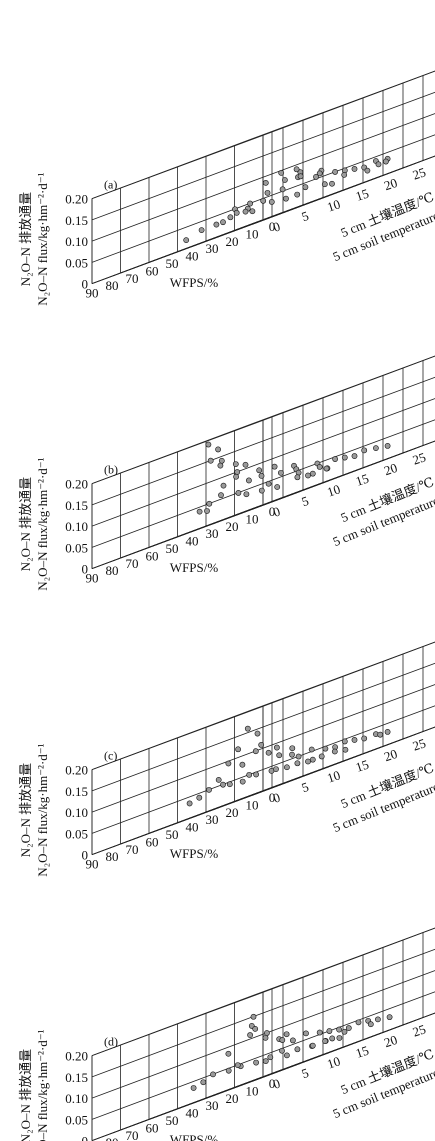 The image size is (435, 1141). Describe the element at coordinates (276, 227) in the screenshot. I see `y-tick-label: 0` at that location.